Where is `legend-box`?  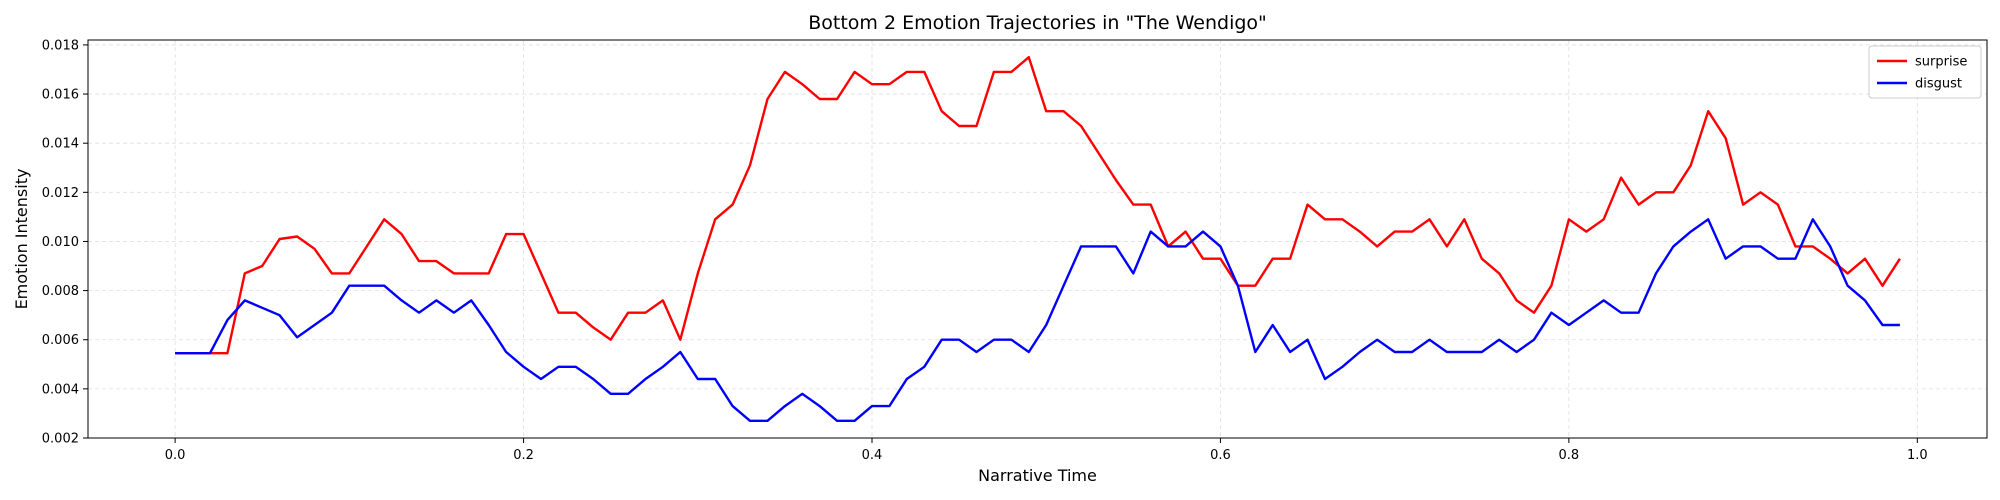 legend-box is located at coordinates (1925, 72).